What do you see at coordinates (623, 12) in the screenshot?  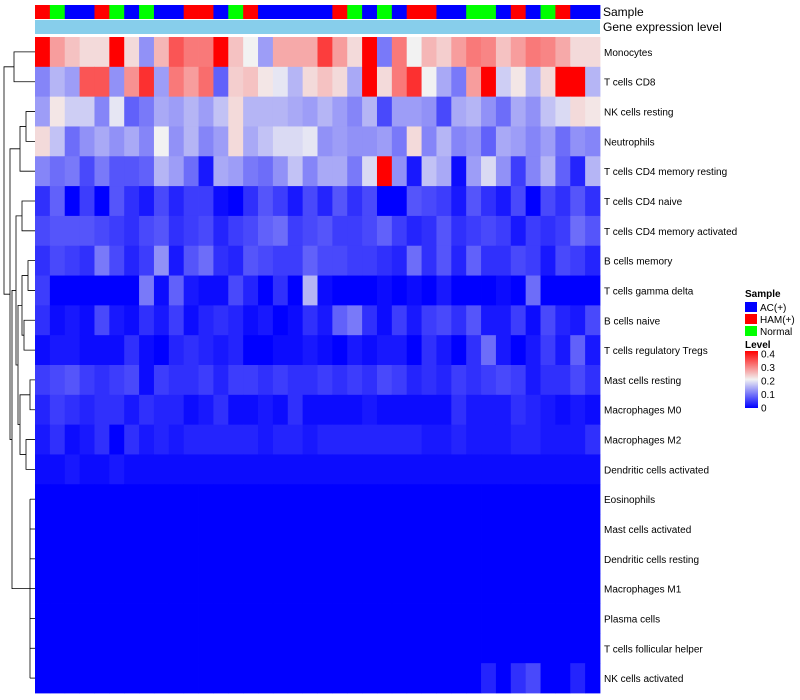 I see `sample-annotation-label: Sample` at bounding box center [623, 12].